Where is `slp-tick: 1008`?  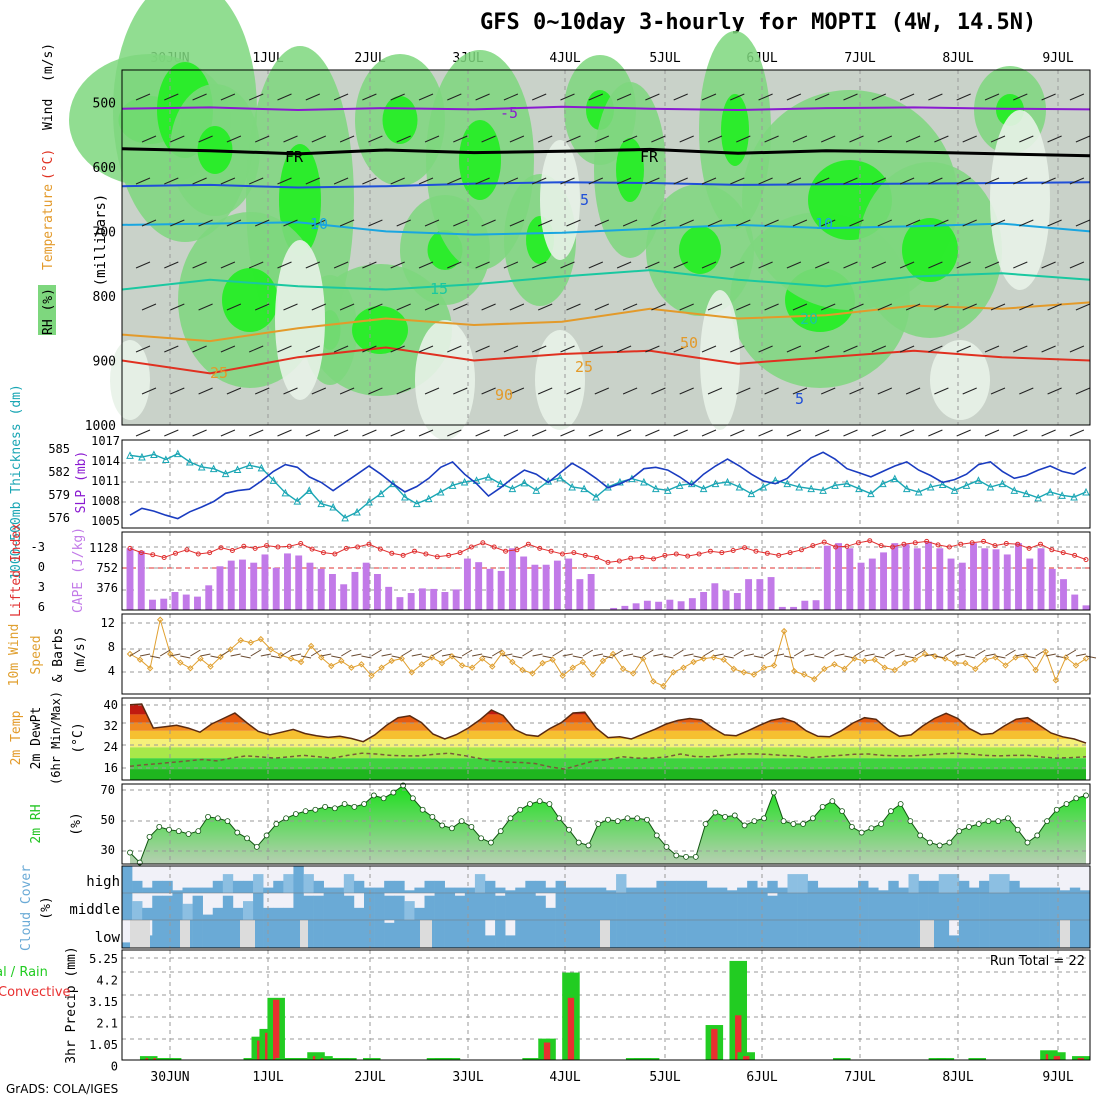 slp-tick: 1008 is located at coordinates (105, 501).